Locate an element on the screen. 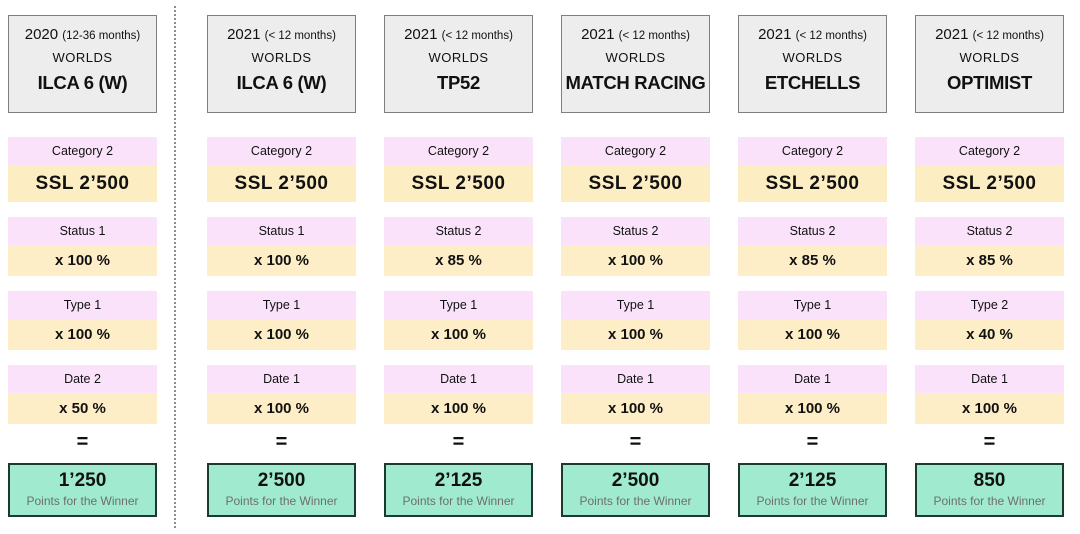 This screenshot has width=1080, height=534. factor-label: Status 1 is located at coordinates (82, 231).